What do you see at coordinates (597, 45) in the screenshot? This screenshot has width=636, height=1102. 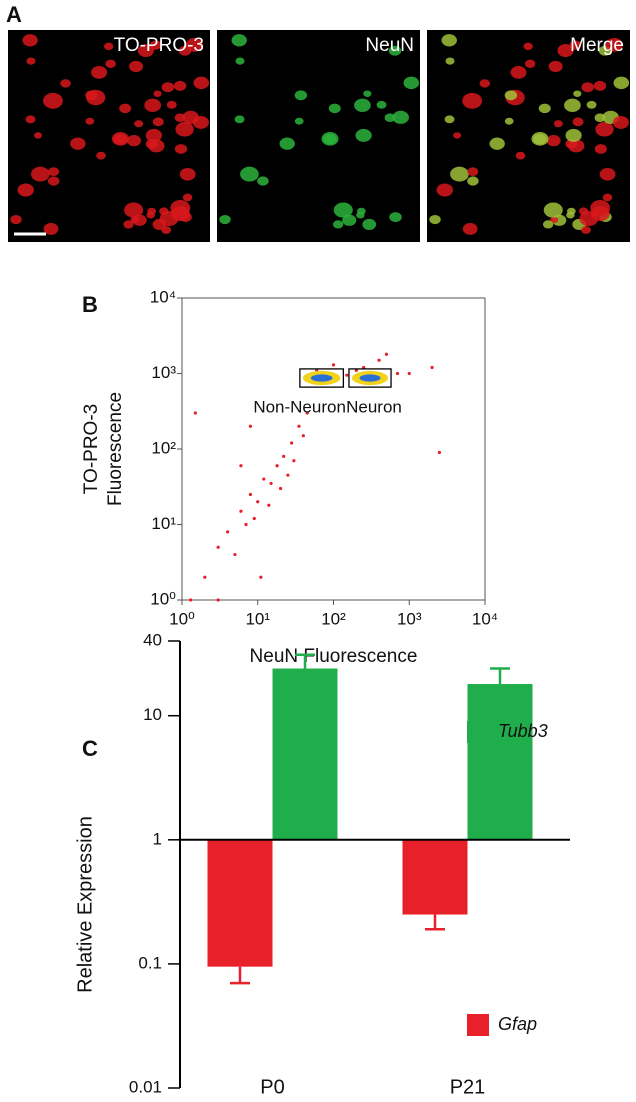 I see `image-label: Merge` at bounding box center [597, 45].